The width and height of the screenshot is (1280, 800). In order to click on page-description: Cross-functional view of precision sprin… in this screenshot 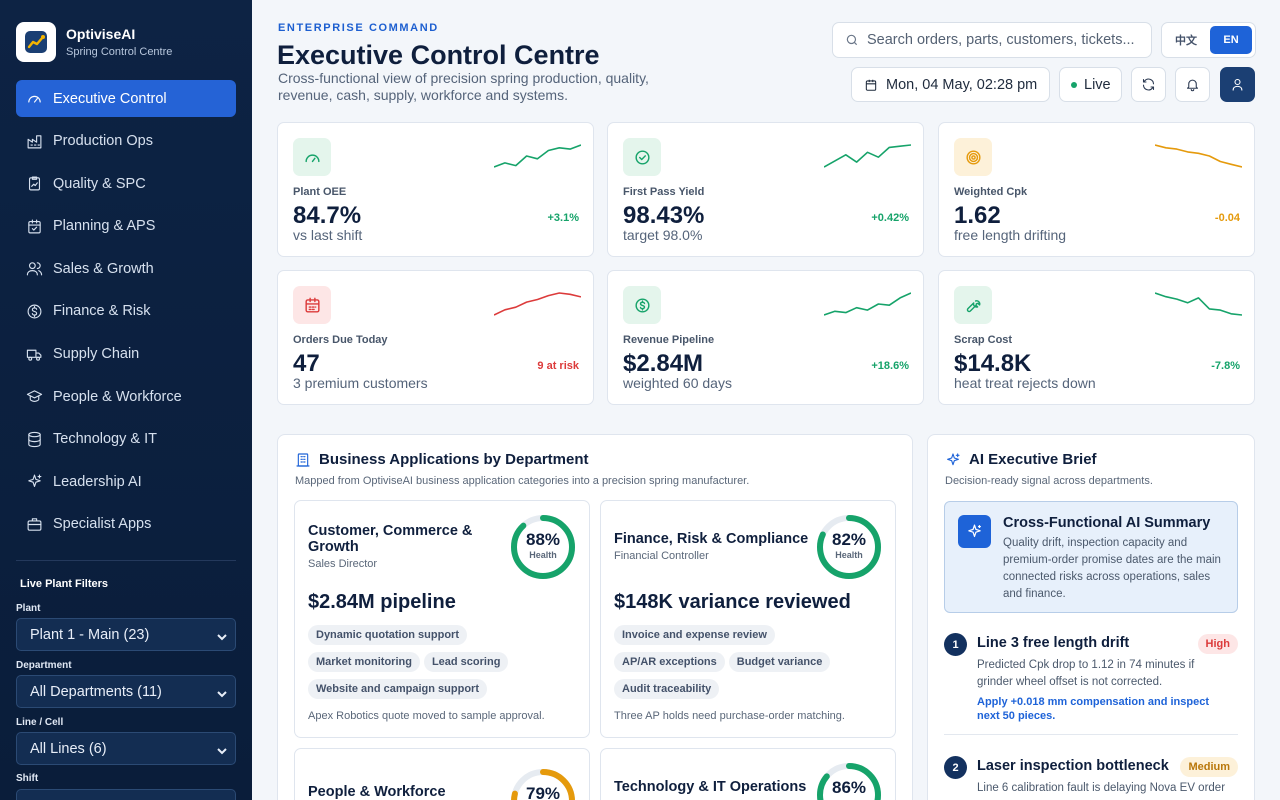, I will do `click(463, 86)`.